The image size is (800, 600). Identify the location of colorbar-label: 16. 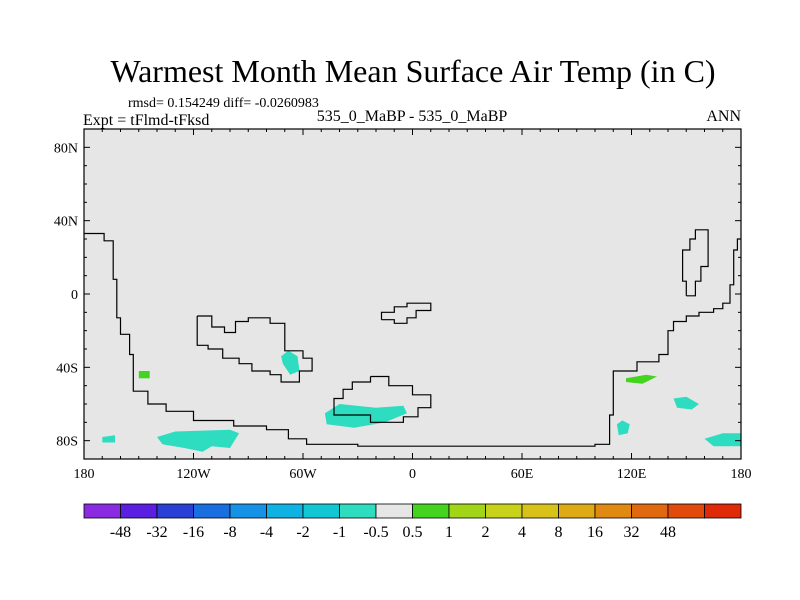
(595, 532).